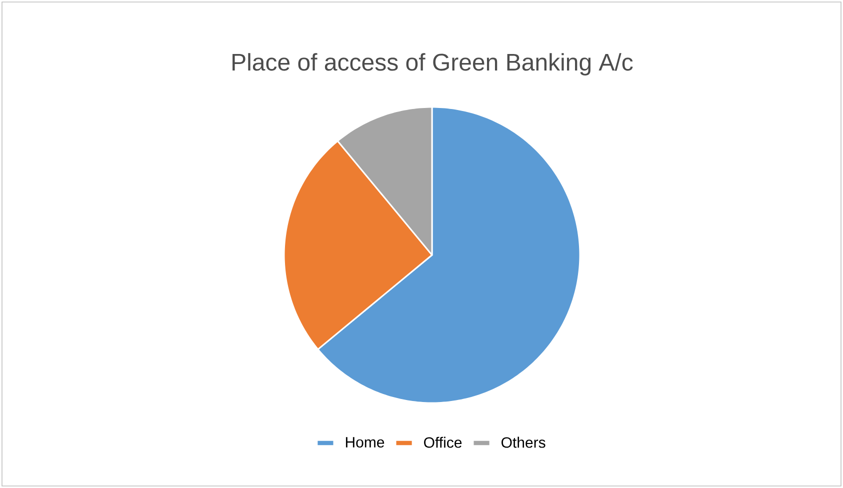  What do you see at coordinates (443, 442) in the screenshot?
I see `legend-label: Office` at bounding box center [443, 442].